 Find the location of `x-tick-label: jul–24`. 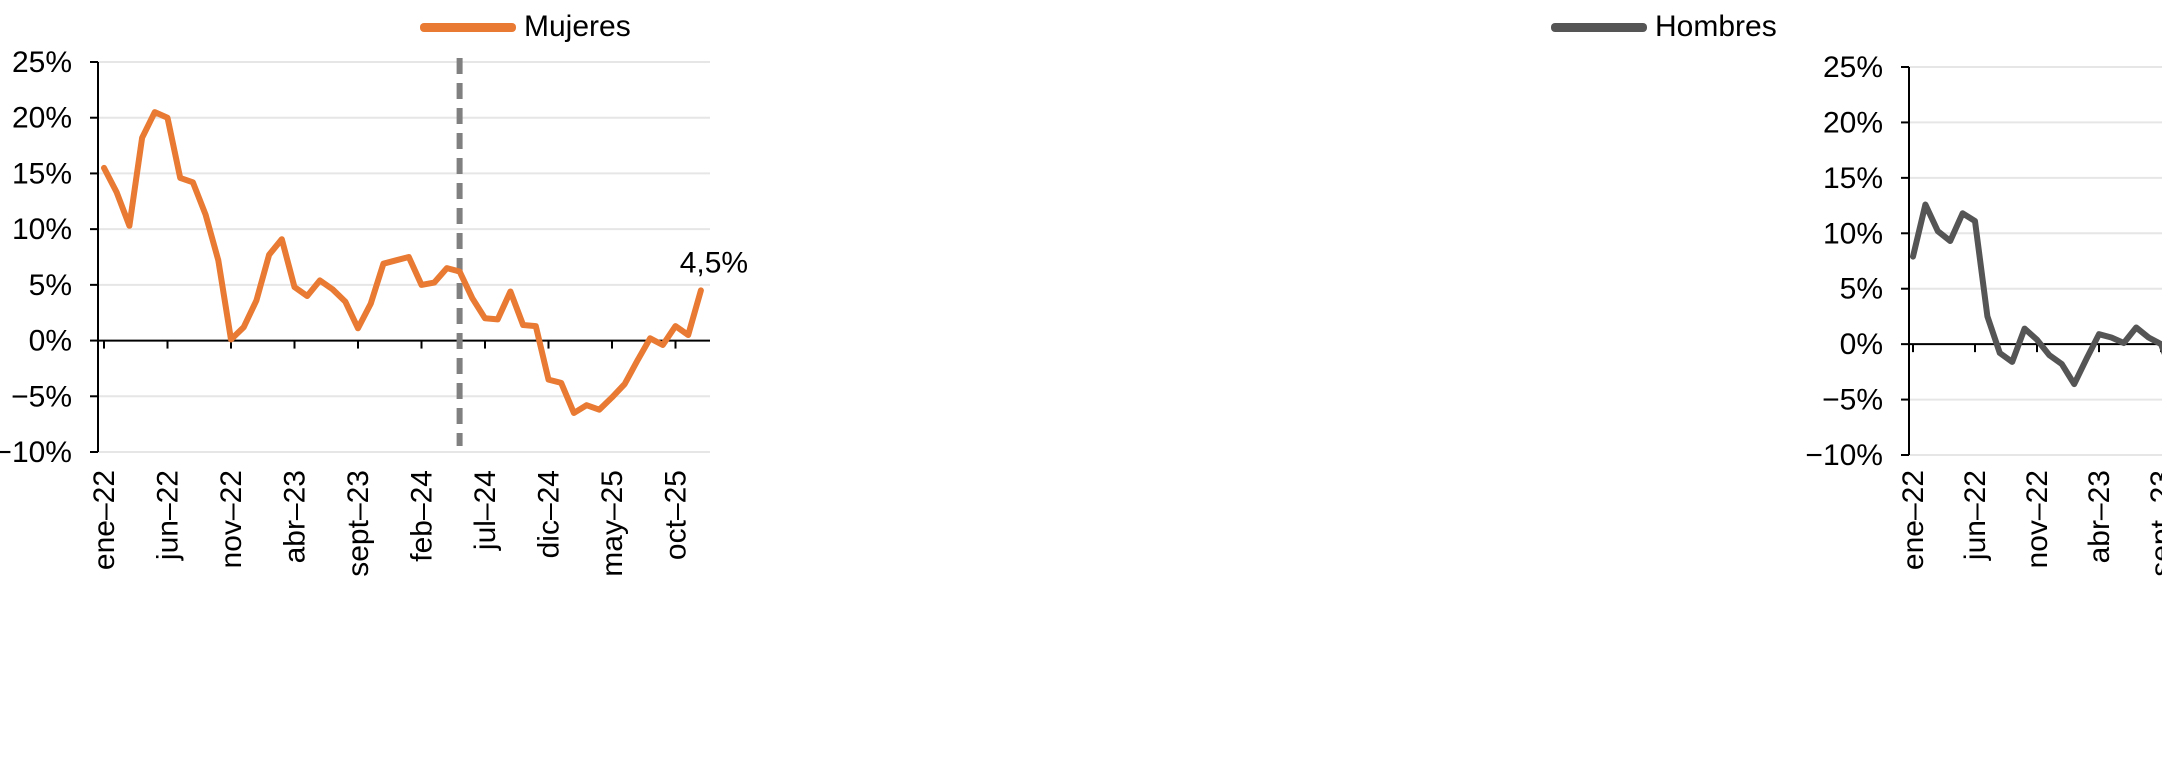

x-tick-label: jul–24 is located at coordinates (485, 510).